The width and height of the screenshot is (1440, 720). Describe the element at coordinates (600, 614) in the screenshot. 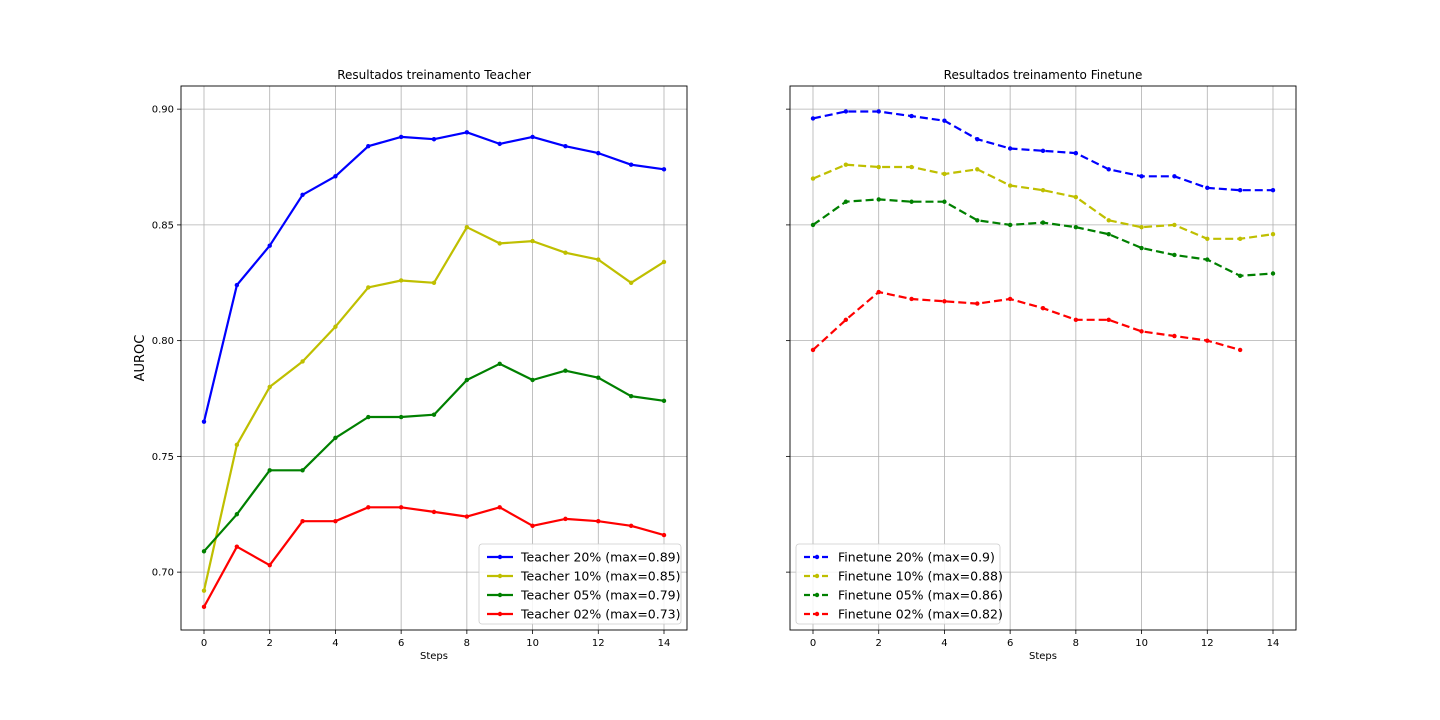

I see `legend-label-3: Teacher 02% (max=0.73)` at that location.